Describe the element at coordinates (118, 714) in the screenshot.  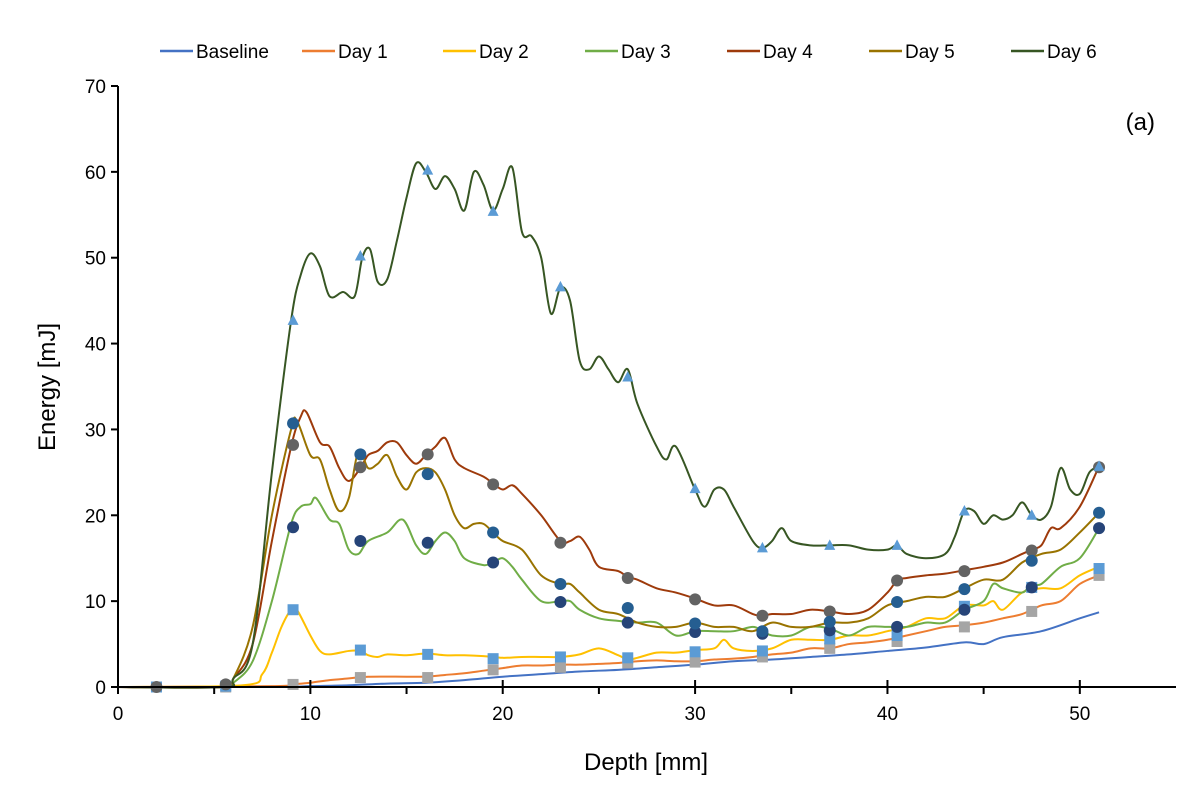
I see `x-tick-label: 0` at that location.